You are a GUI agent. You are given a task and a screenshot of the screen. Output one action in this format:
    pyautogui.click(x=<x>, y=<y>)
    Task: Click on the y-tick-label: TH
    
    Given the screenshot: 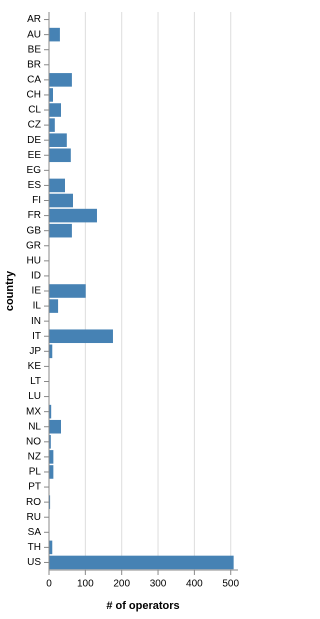 What is the action you would take?
    pyautogui.click(x=34, y=547)
    